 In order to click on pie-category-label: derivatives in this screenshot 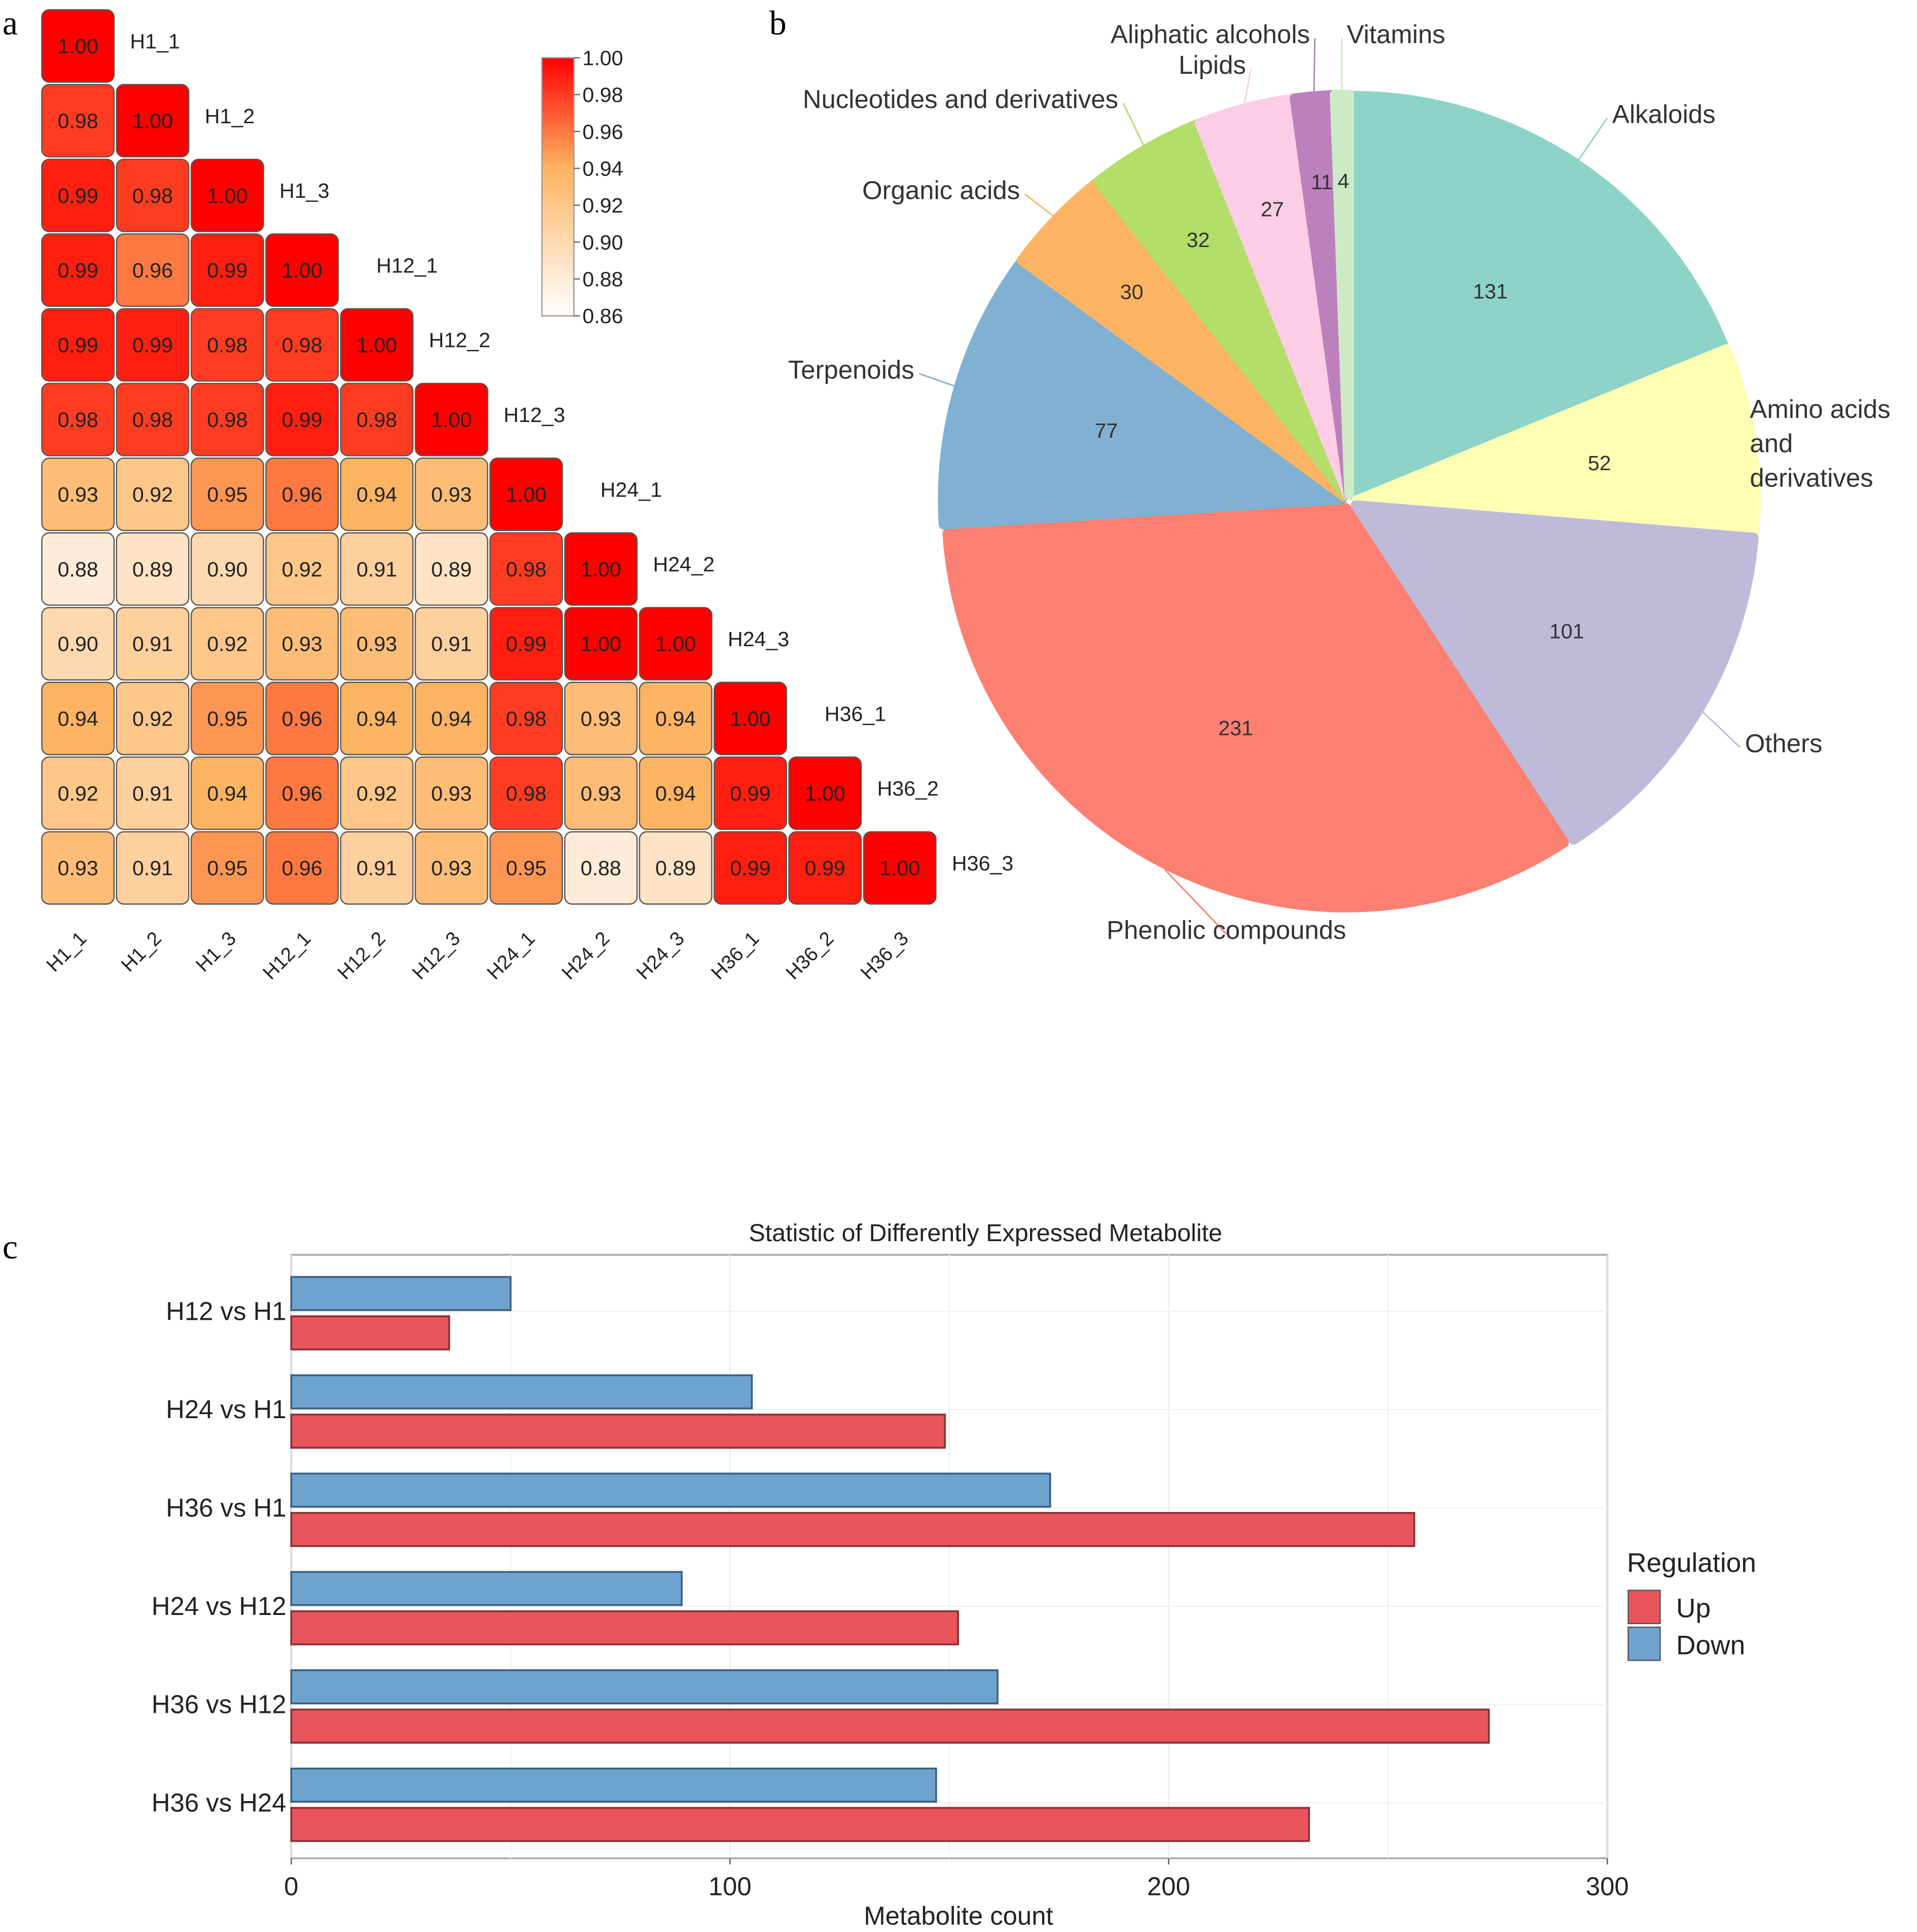, I will do `click(1811, 478)`.